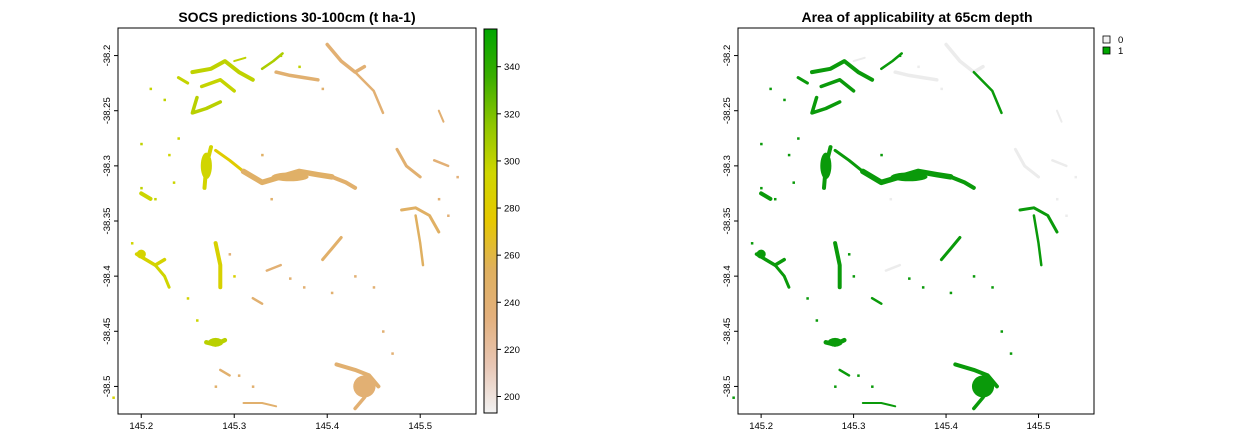  Describe the element at coordinates (512, 209) in the screenshot. I see `colorbar-tick-label: 280` at that location.